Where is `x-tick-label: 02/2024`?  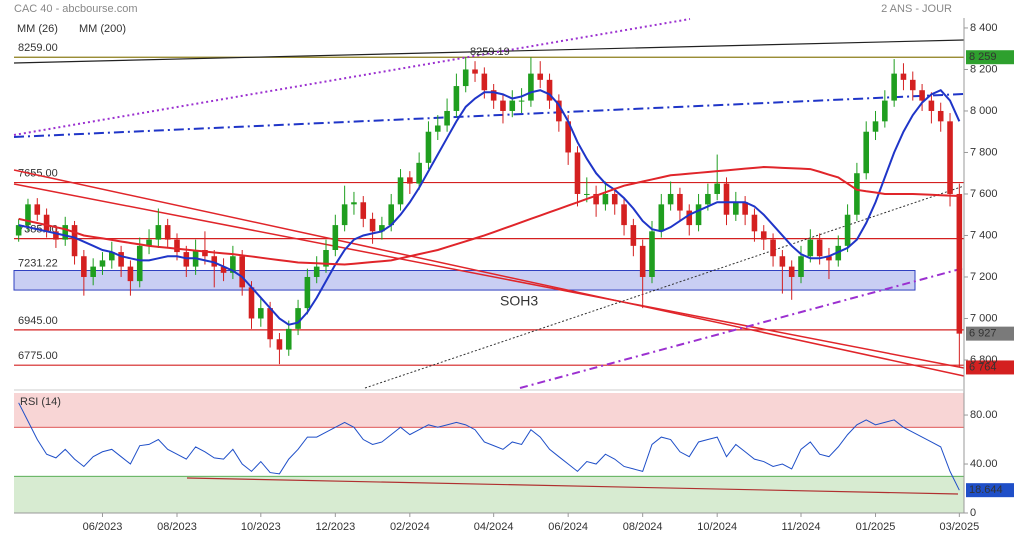
x-tick-label: 02/2024 is located at coordinates (410, 527).